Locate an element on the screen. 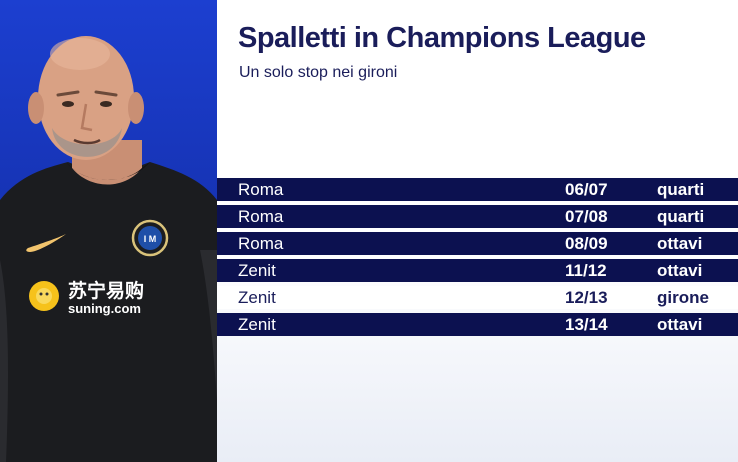 This screenshot has width=738, height=462. table-row: Roma 07/08 quarti is located at coordinates (477, 216).